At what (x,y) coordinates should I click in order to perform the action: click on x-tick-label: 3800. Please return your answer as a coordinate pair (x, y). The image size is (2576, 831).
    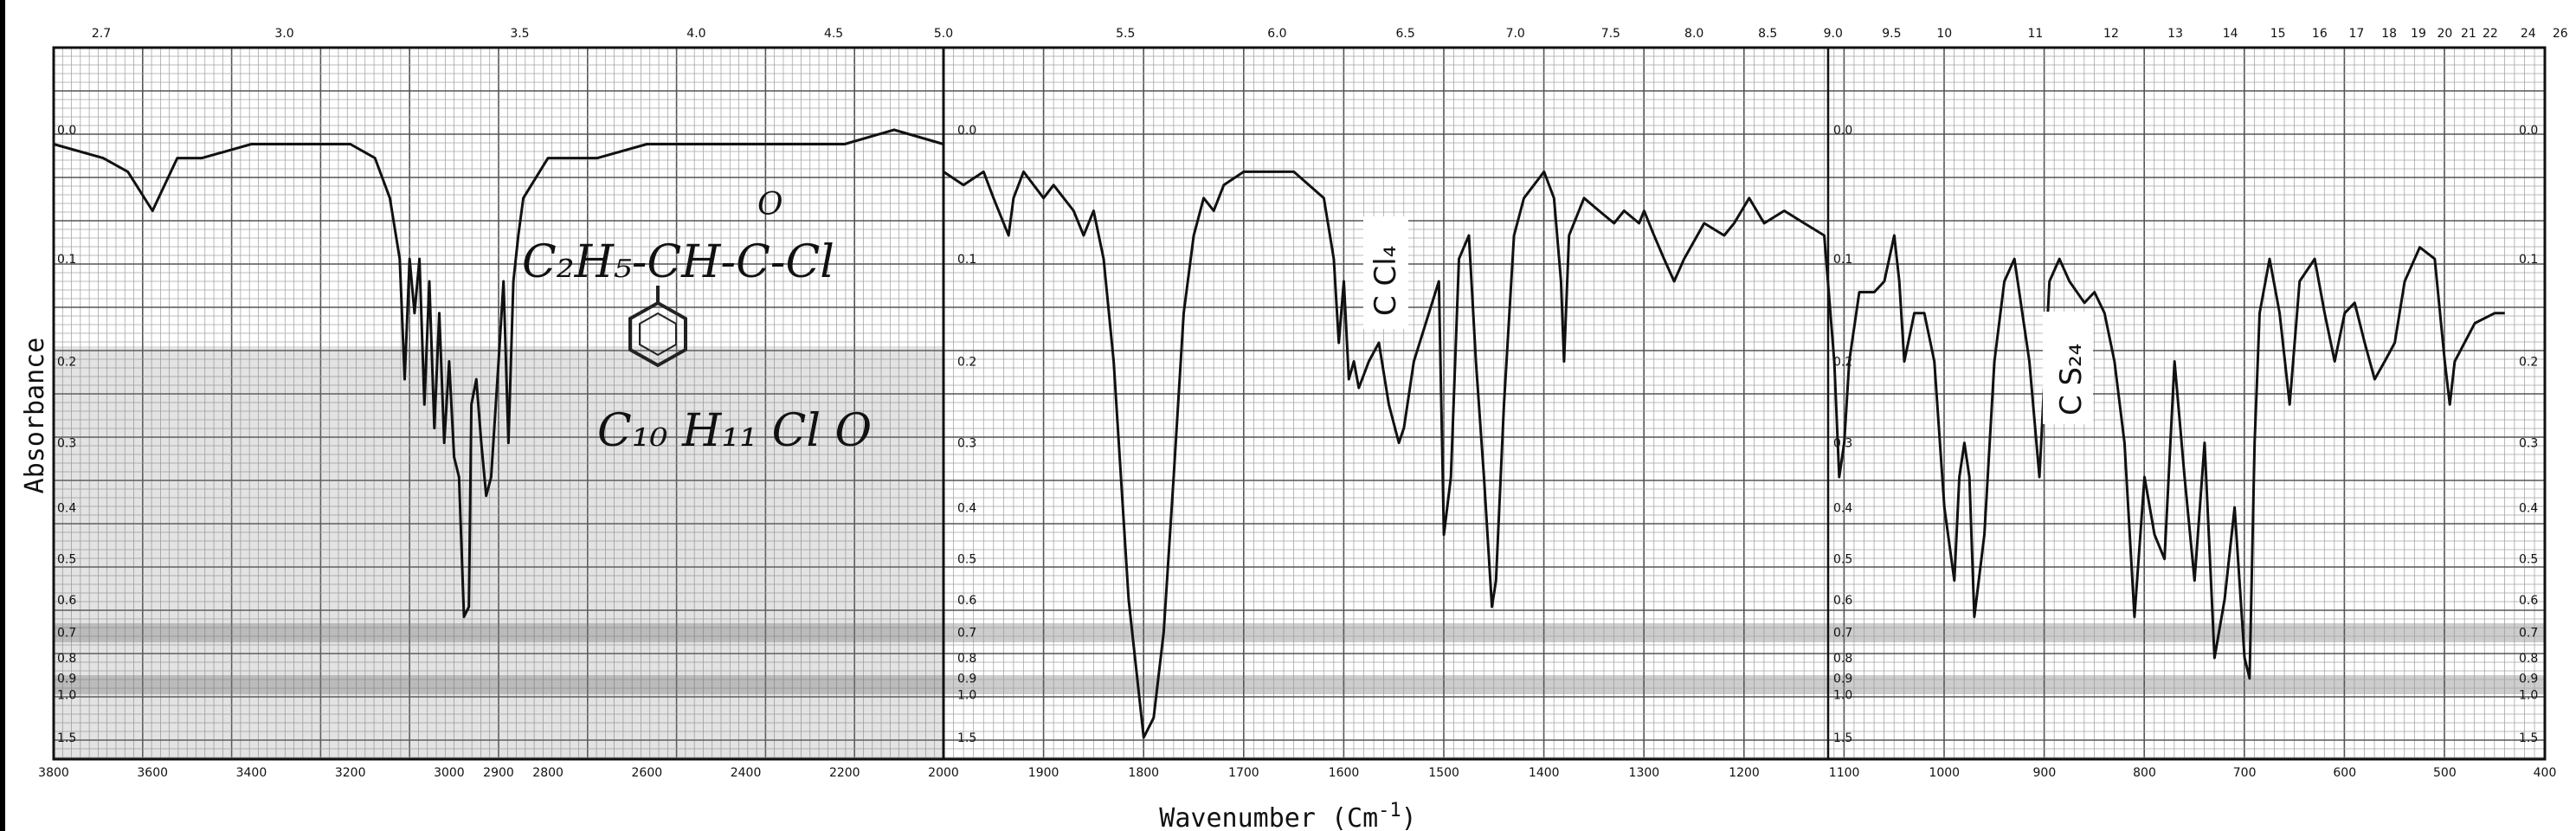
    Looking at the image, I should click on (53, 773).